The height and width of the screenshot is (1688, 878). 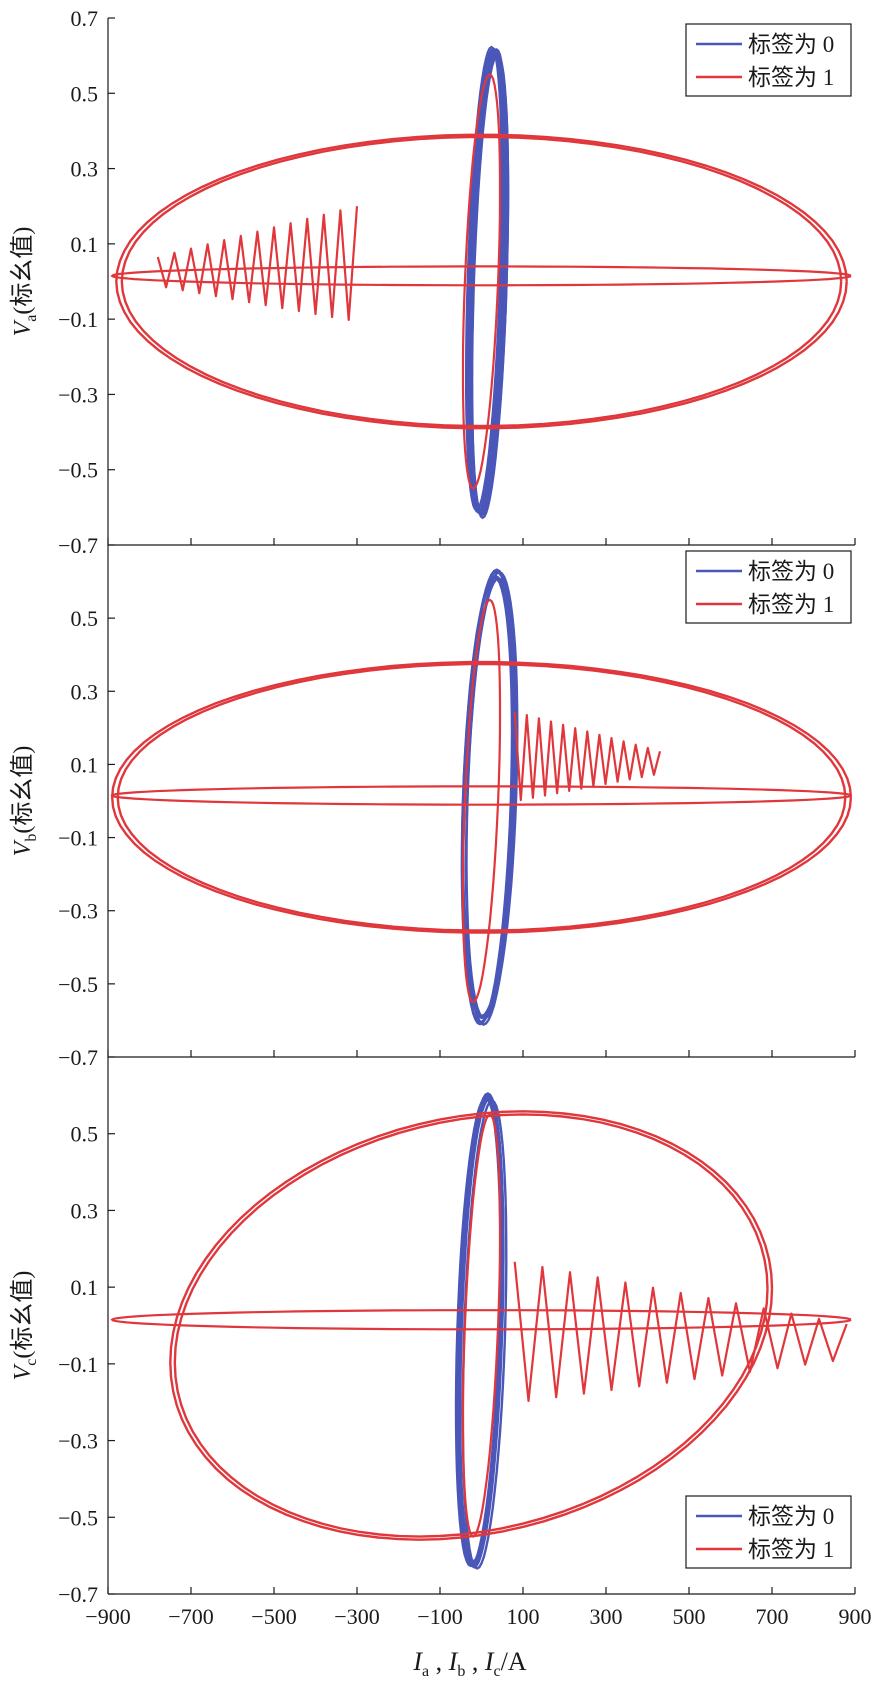 I want to click on y-axis-sub: a, so click(x=31, y=318).